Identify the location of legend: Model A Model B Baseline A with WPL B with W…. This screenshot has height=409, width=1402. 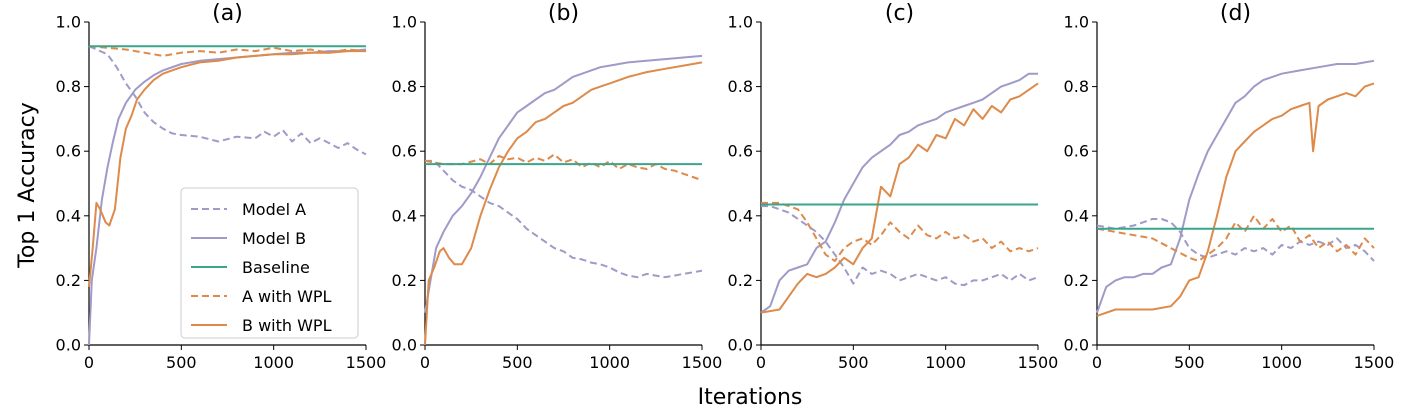
(269, 263).